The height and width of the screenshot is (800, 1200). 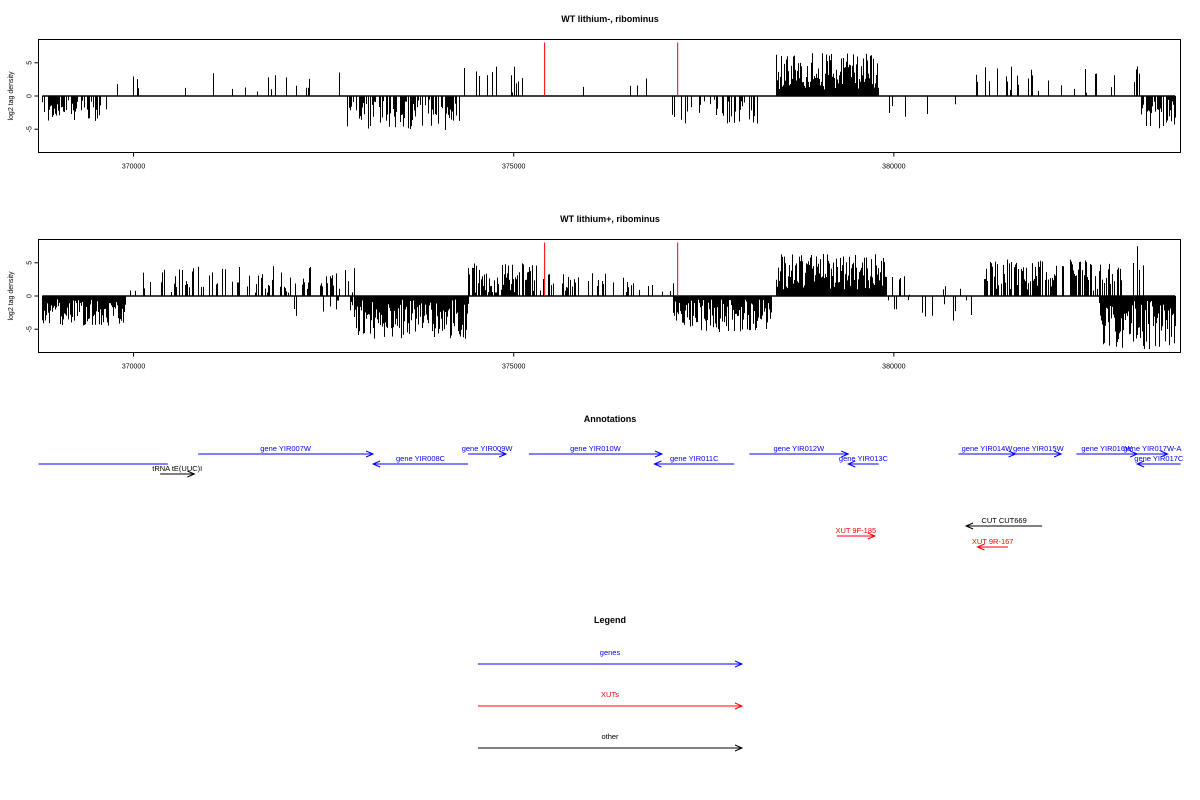 I want to click on annotation-genes: gene YIR012W, so click(x=799, y=451).